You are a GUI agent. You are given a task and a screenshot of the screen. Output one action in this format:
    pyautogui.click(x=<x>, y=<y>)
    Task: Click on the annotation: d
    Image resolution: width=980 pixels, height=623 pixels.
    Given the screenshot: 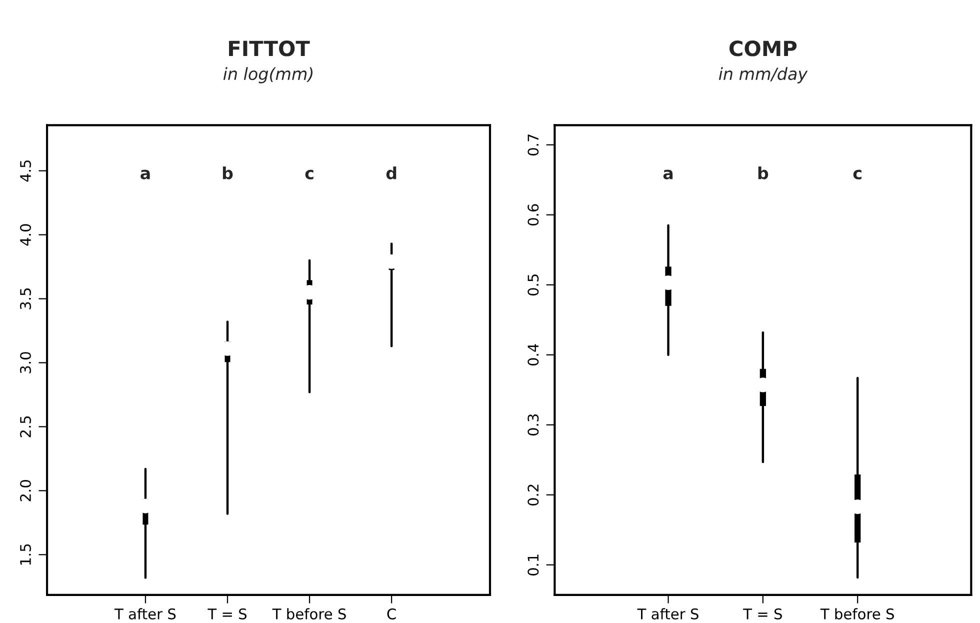 What is the action you would take?
    pyautogui.click(x=391, y=173)
    